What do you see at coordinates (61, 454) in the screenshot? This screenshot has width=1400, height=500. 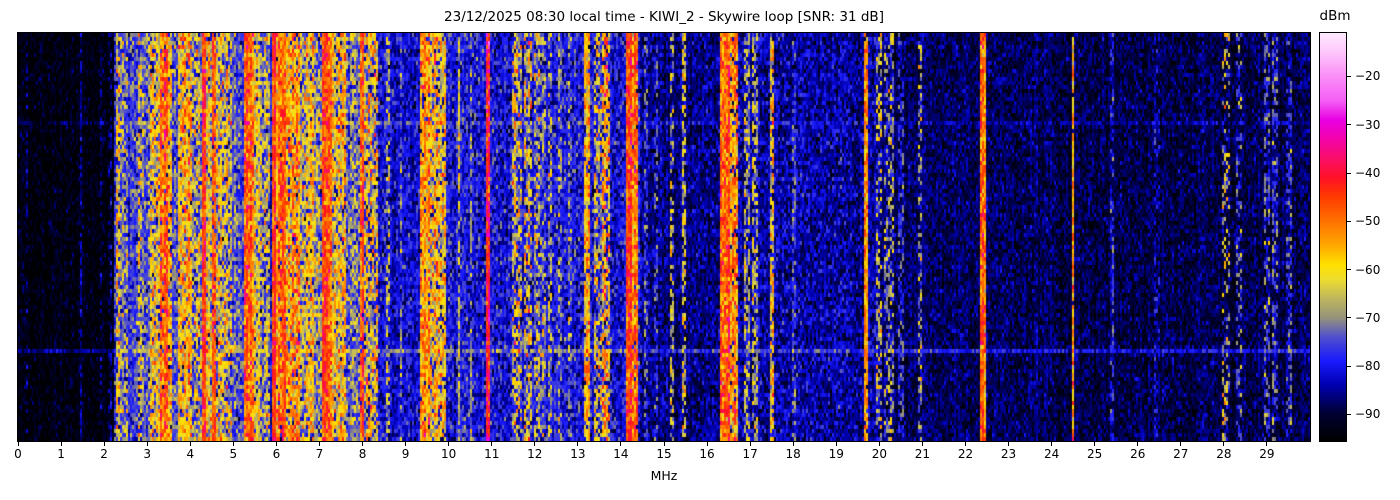 I see `x-tick-label: 1` at bounding box center [61, 454].